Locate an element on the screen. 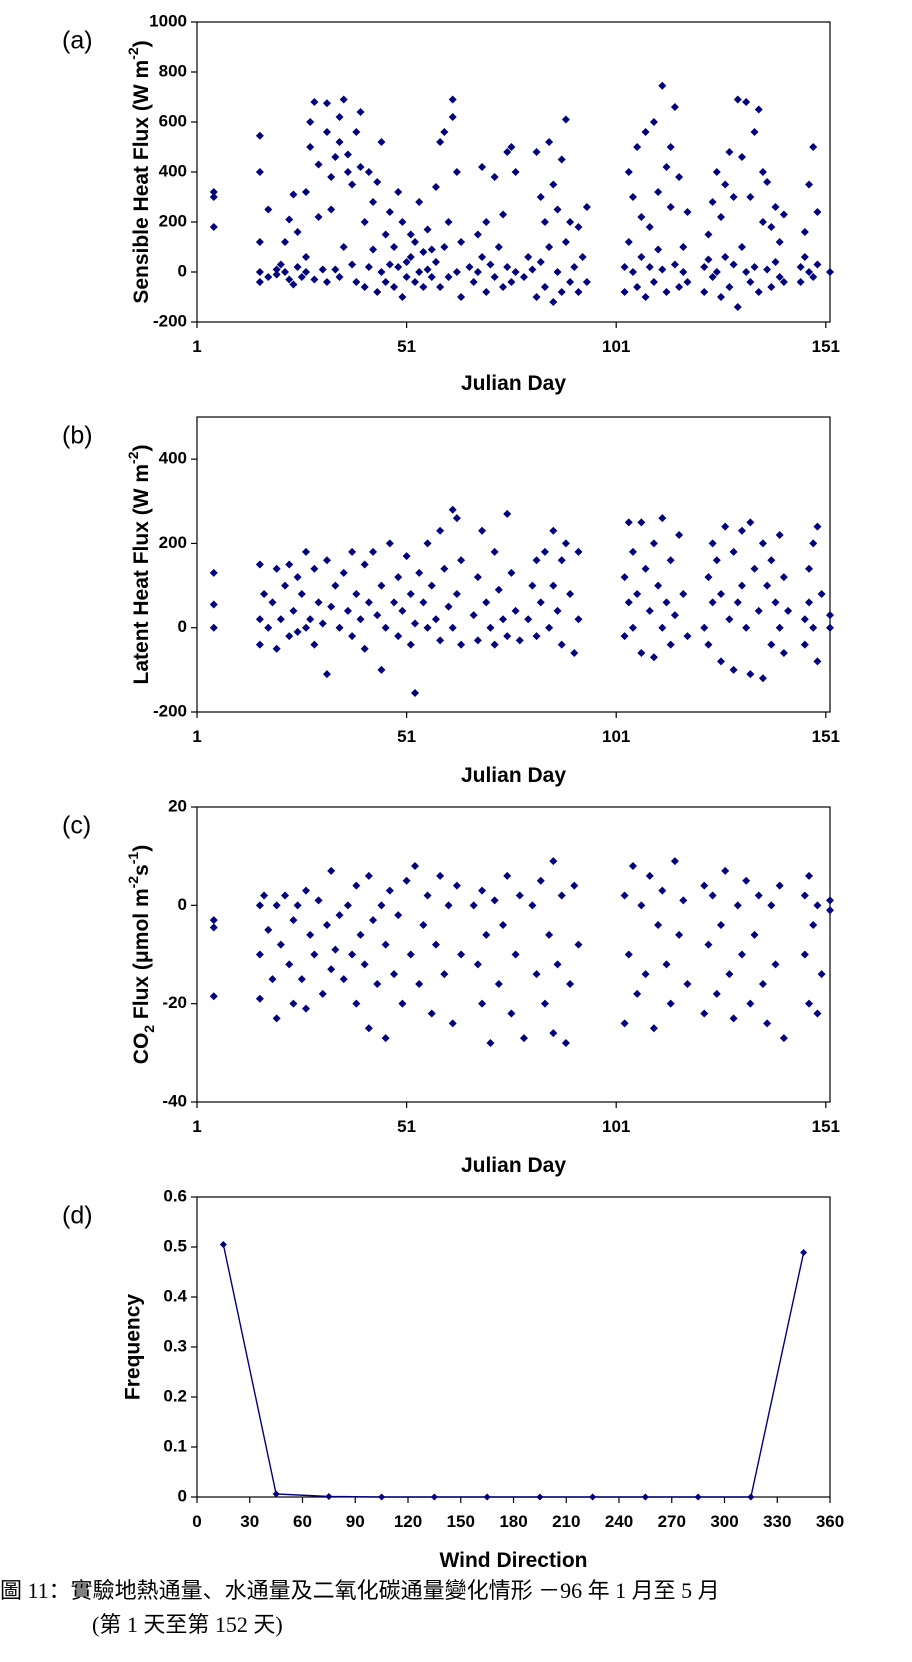  y-tick-label: 0.6 is located at coordinates (175, 1195).